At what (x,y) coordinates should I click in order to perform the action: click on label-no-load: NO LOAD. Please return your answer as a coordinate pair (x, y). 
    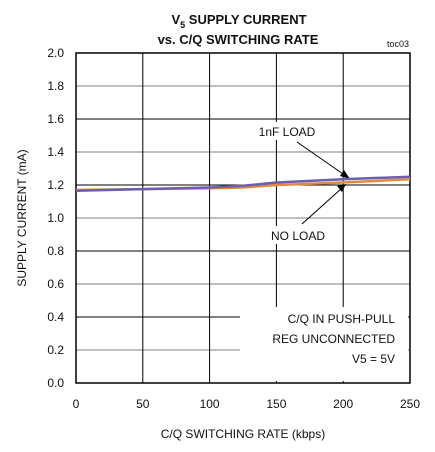
    Looking at the image, I should click on (298, 236).